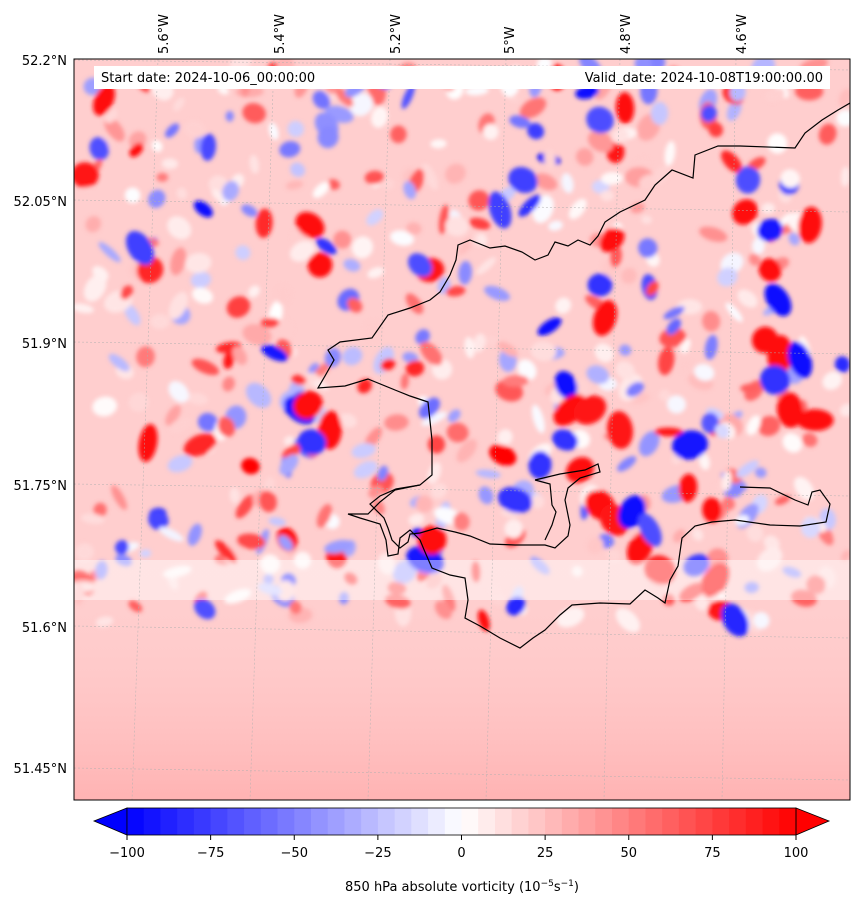 The height and width of the screenshot is (908, 859). I want to click on lon-label: 5.6°W, so click(164, 34).